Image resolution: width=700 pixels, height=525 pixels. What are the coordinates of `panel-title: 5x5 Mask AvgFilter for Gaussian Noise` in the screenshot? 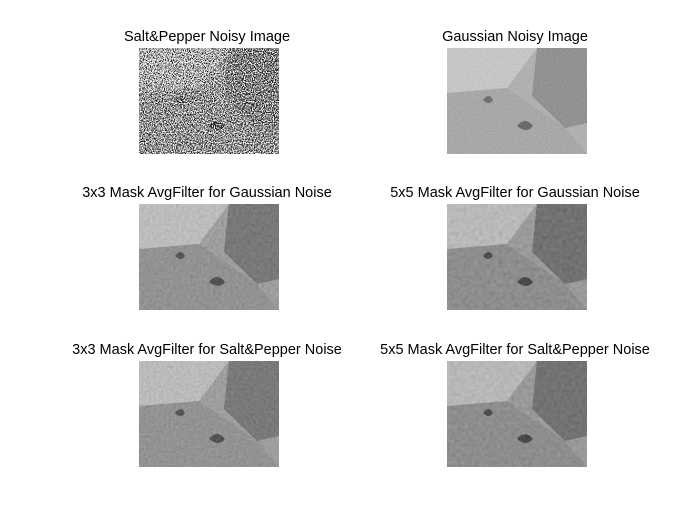 It's located at (515, 193).